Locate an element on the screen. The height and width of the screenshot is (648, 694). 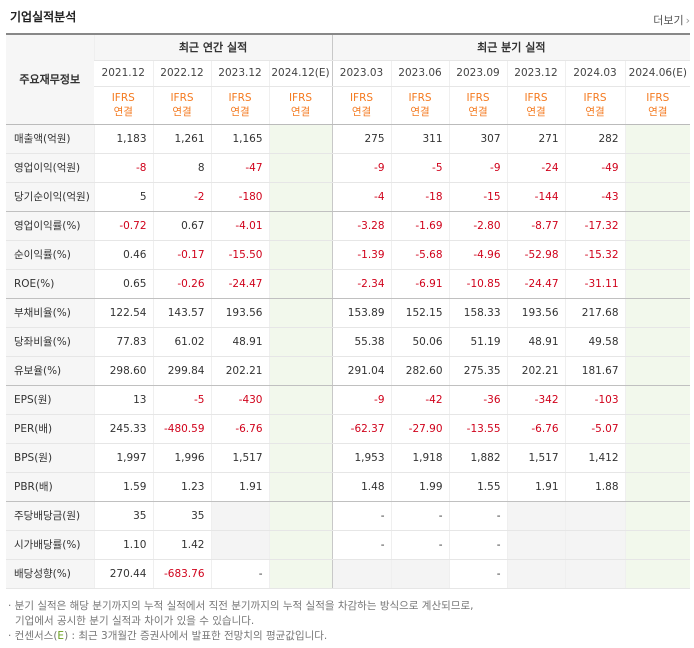
row-label: 부채비율(%) is located at coordinates (50, 313).